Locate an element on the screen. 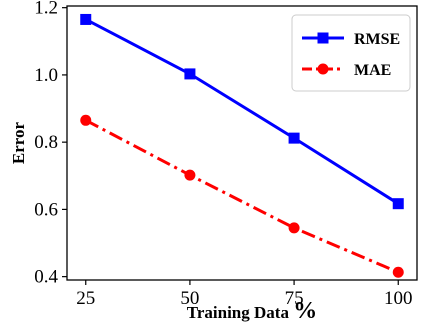  legend: RMSE MAE is located at coordinates (351, 53).